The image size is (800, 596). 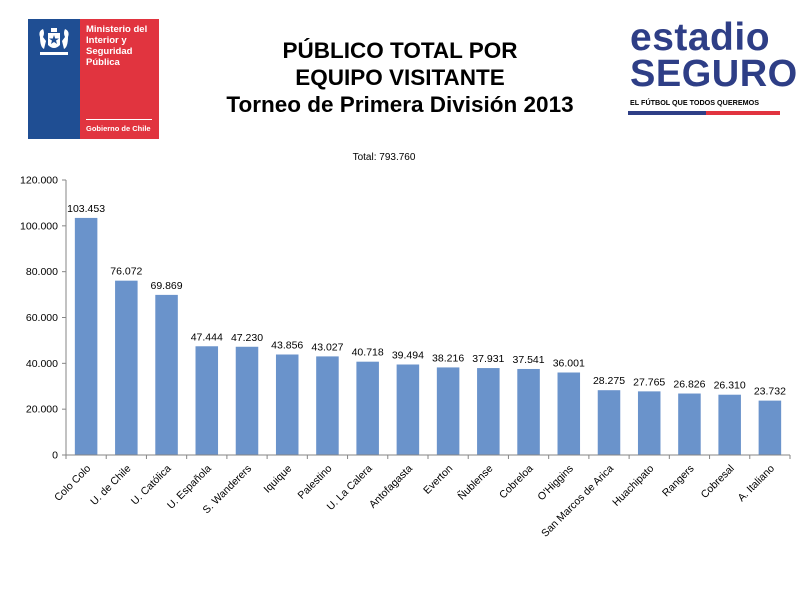 What do you see at coordinates (384, 157) in the screenshot?
I see `total-label: Total: 793.760` at bounding box center [384, 157].